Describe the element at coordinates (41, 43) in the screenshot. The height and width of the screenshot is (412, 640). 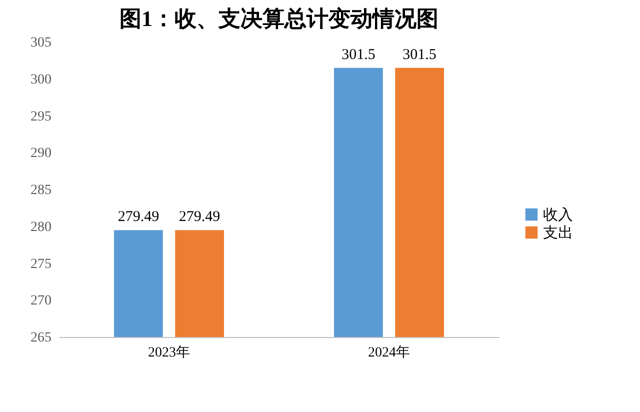
I see `y-tick-label: 305` at that location.